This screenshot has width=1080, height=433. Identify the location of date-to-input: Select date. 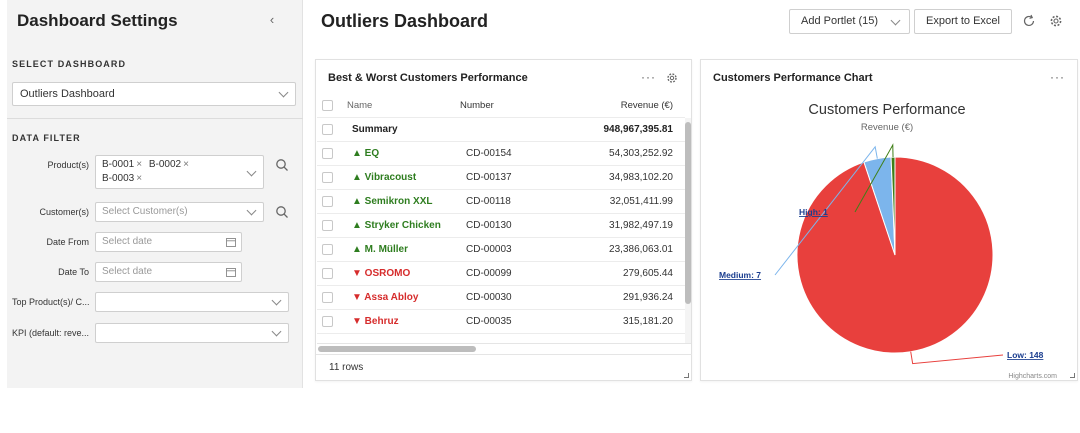
(168, 272).